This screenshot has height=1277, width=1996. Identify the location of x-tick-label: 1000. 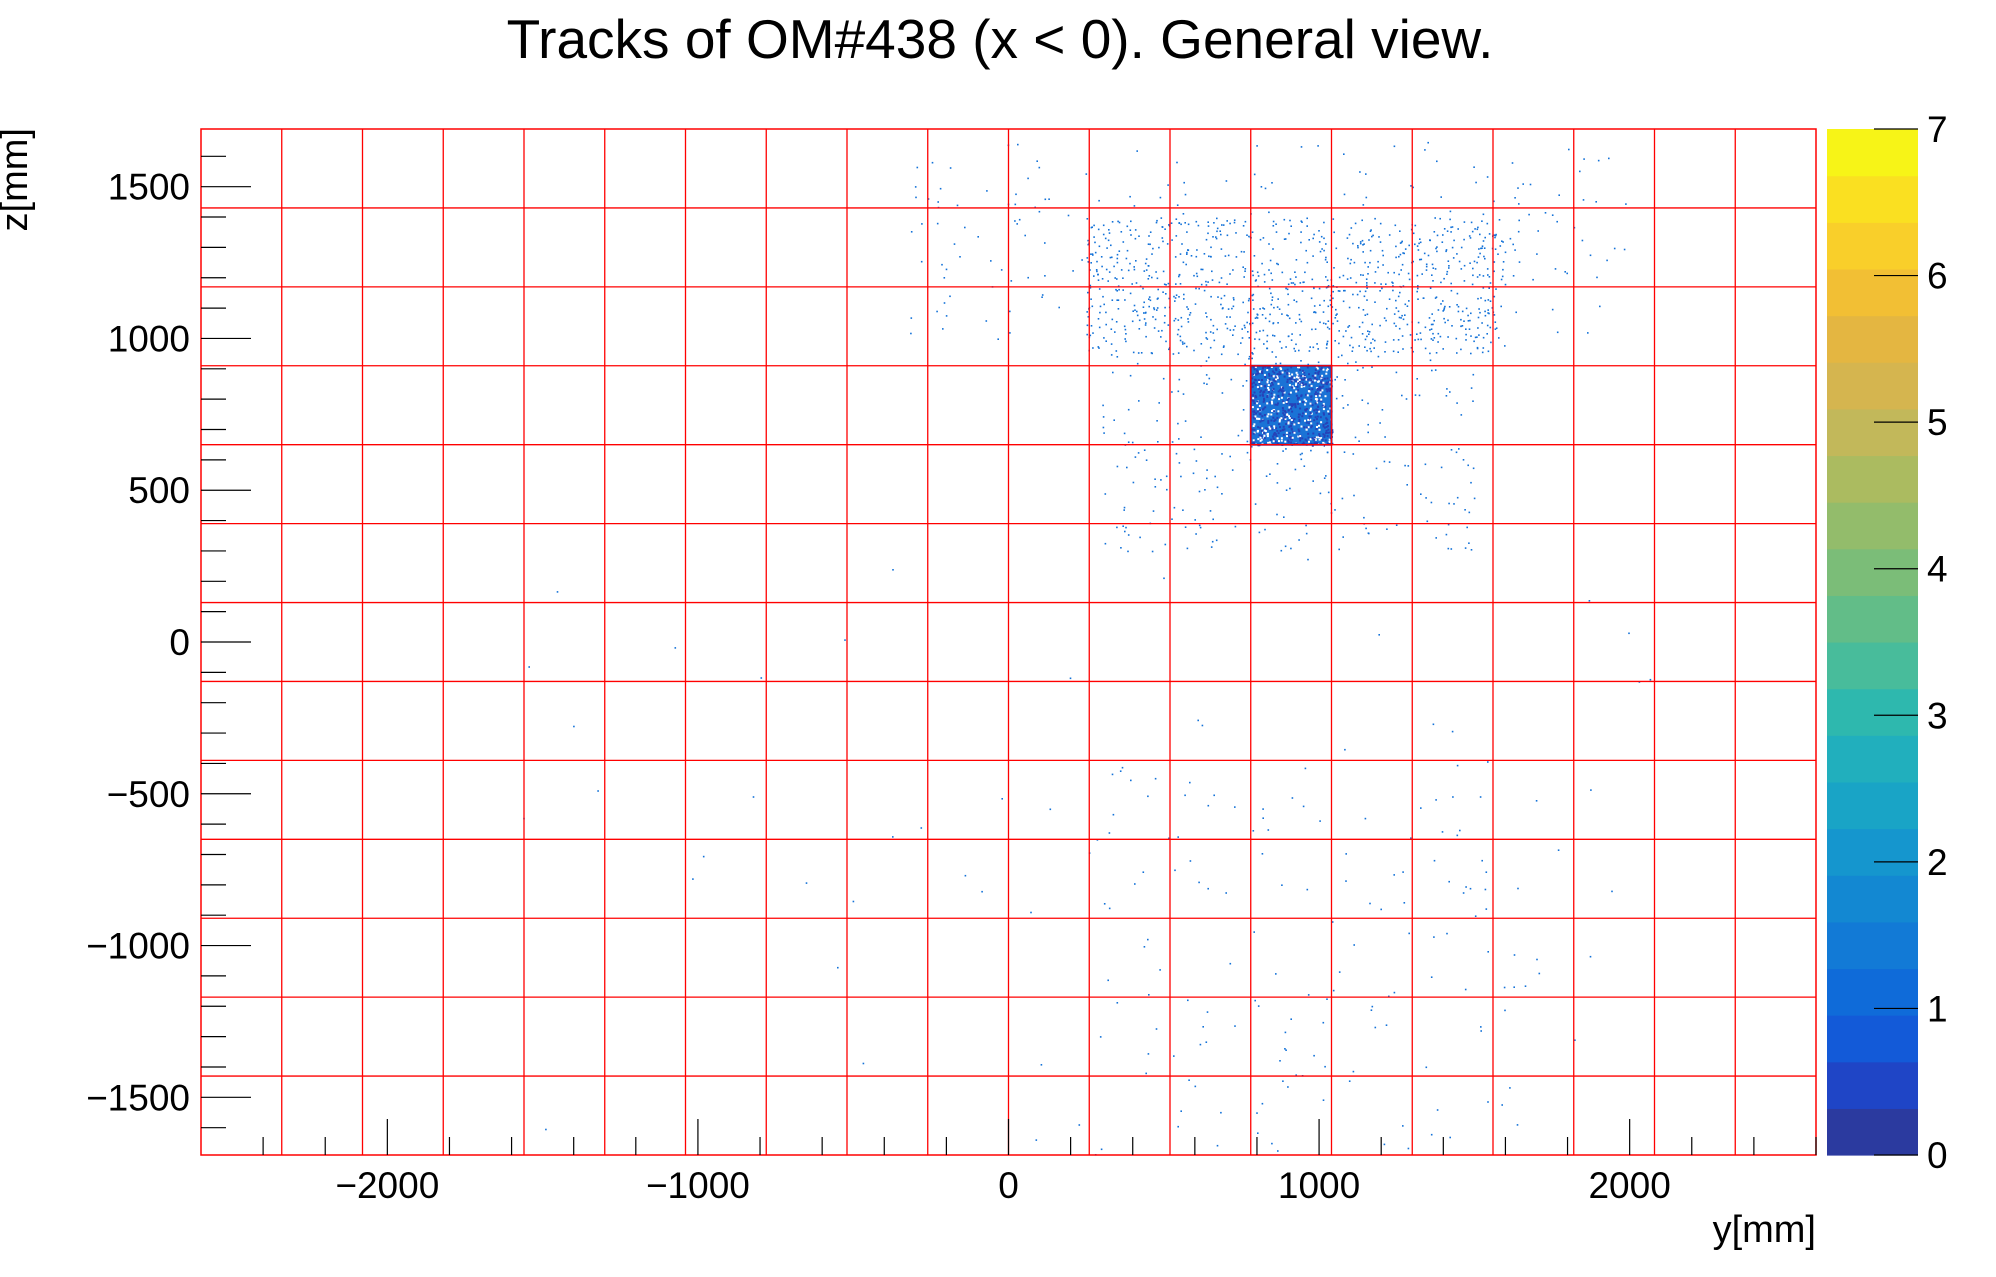
(1319, 1185).